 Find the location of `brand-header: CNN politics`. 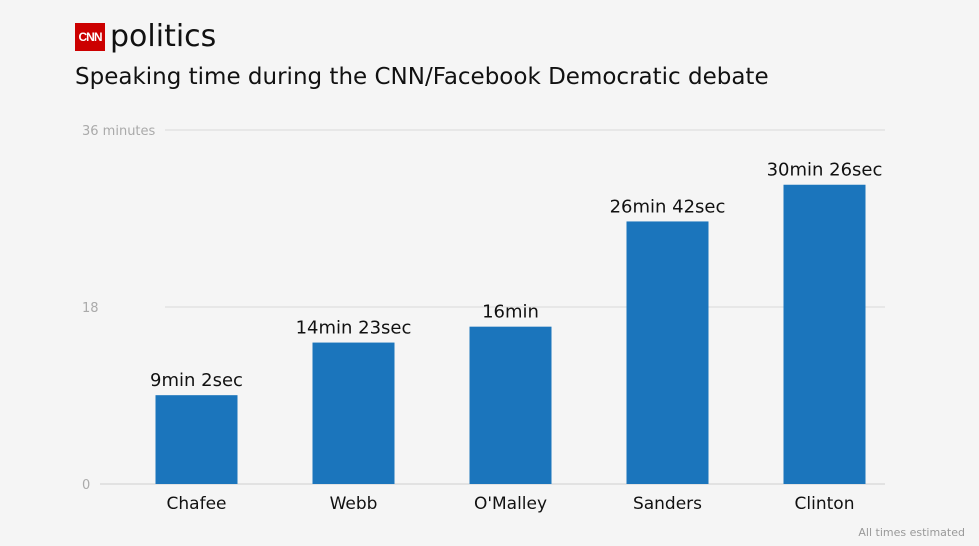

brand-header: CNN politics is located at coordinates (145, 37).